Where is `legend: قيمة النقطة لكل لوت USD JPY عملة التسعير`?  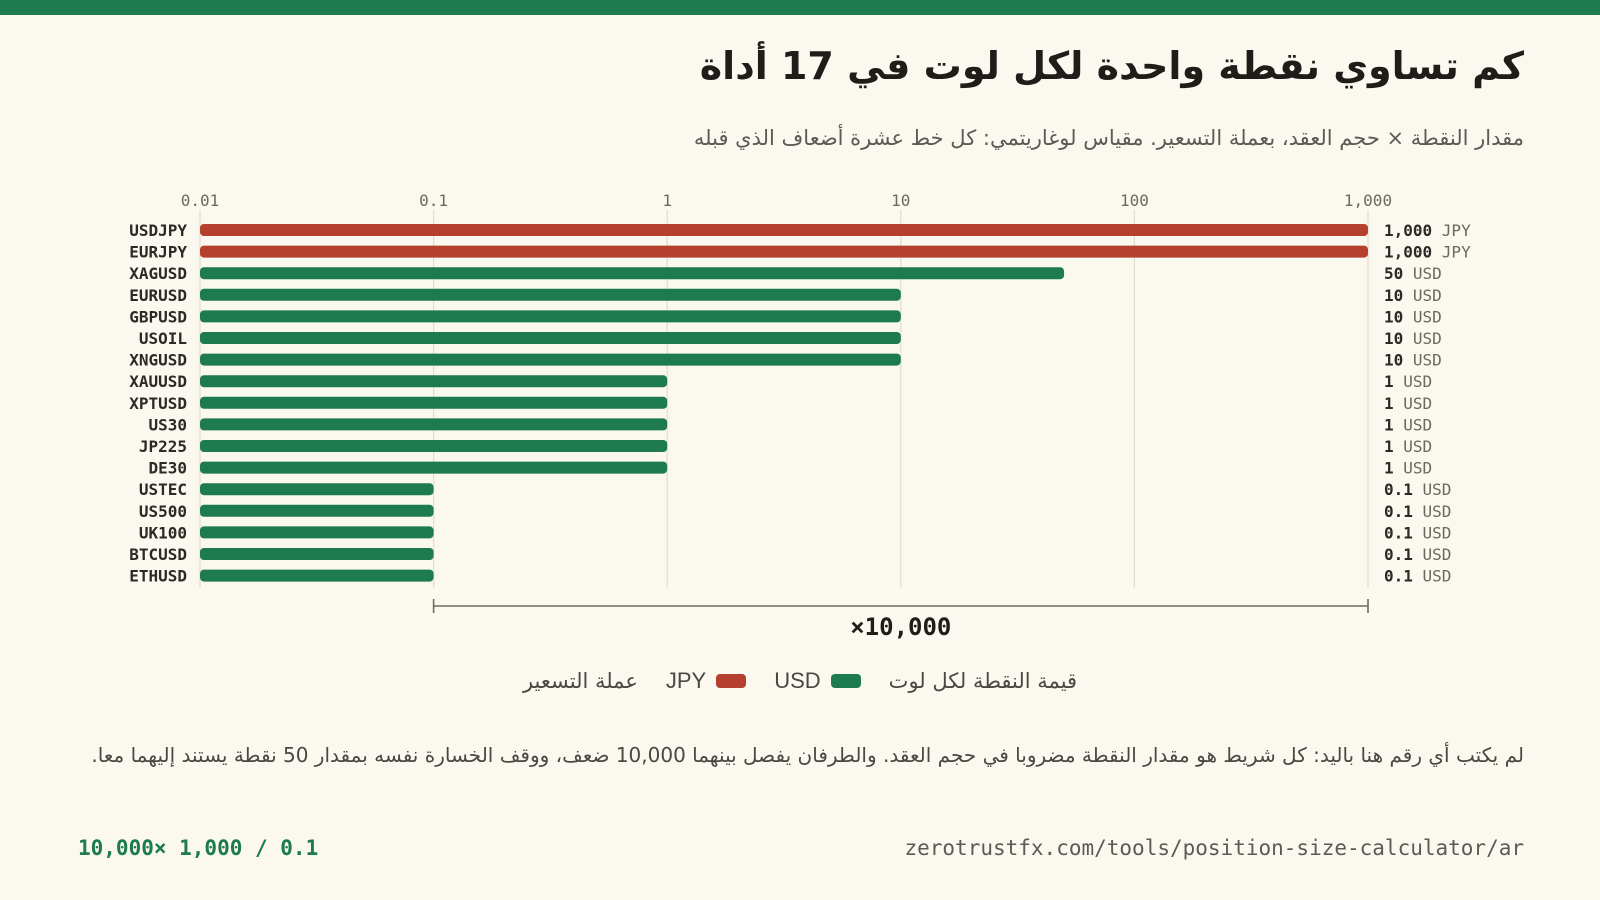
legend: قيمة النقطة لكل لوت USD JPY عملة التسعير is located at coordinates (800, 681).